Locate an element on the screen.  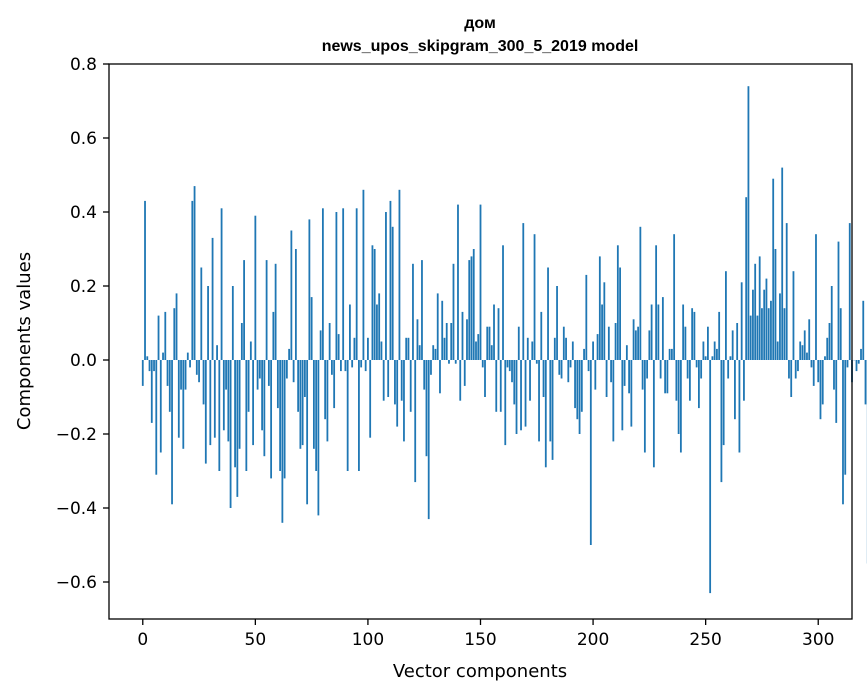
y-tick-label: −0.2 is located at coordinates (76, 435).